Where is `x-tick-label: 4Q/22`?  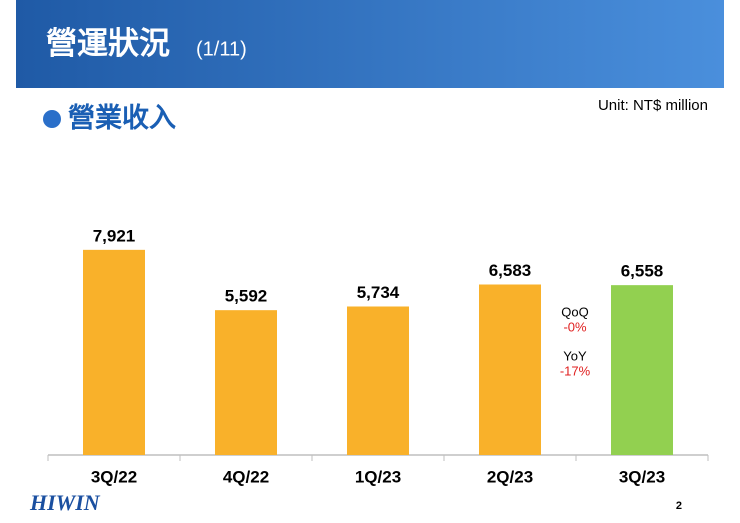 x-tick-label: 4Q/22 is located at coordinates (246, 476).